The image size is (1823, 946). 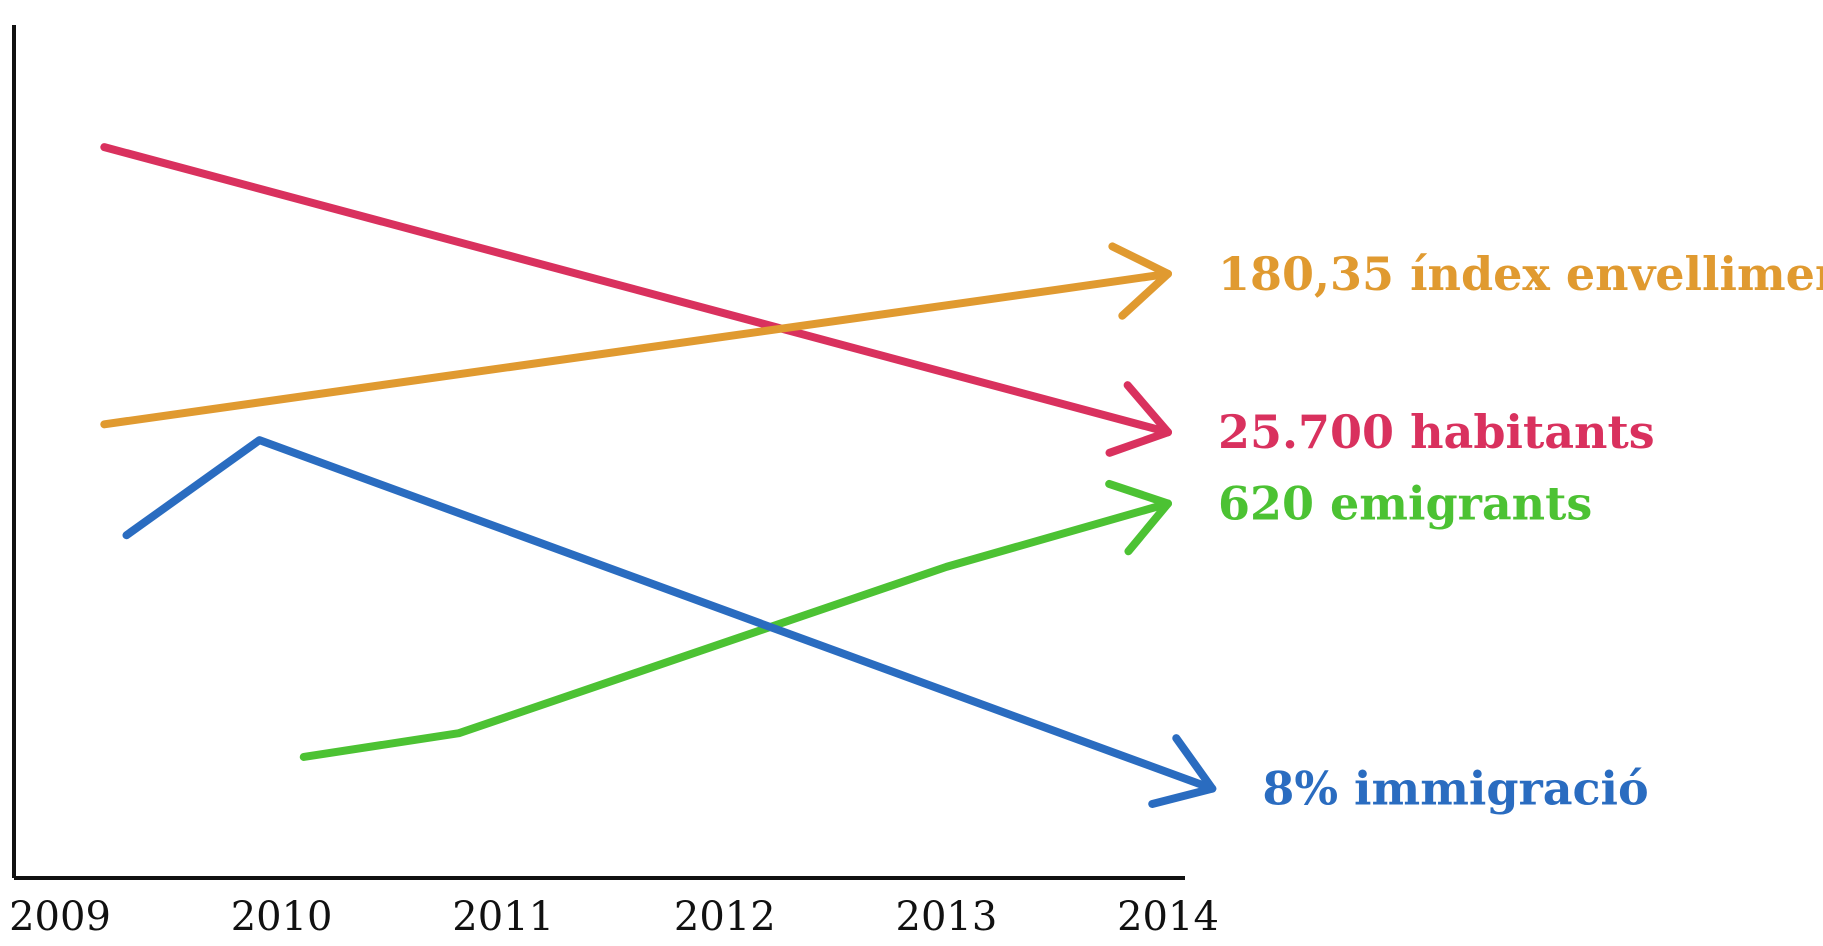 I want to click on series-label-immigracio: 8% immigració, so click(x=1455, y=789).